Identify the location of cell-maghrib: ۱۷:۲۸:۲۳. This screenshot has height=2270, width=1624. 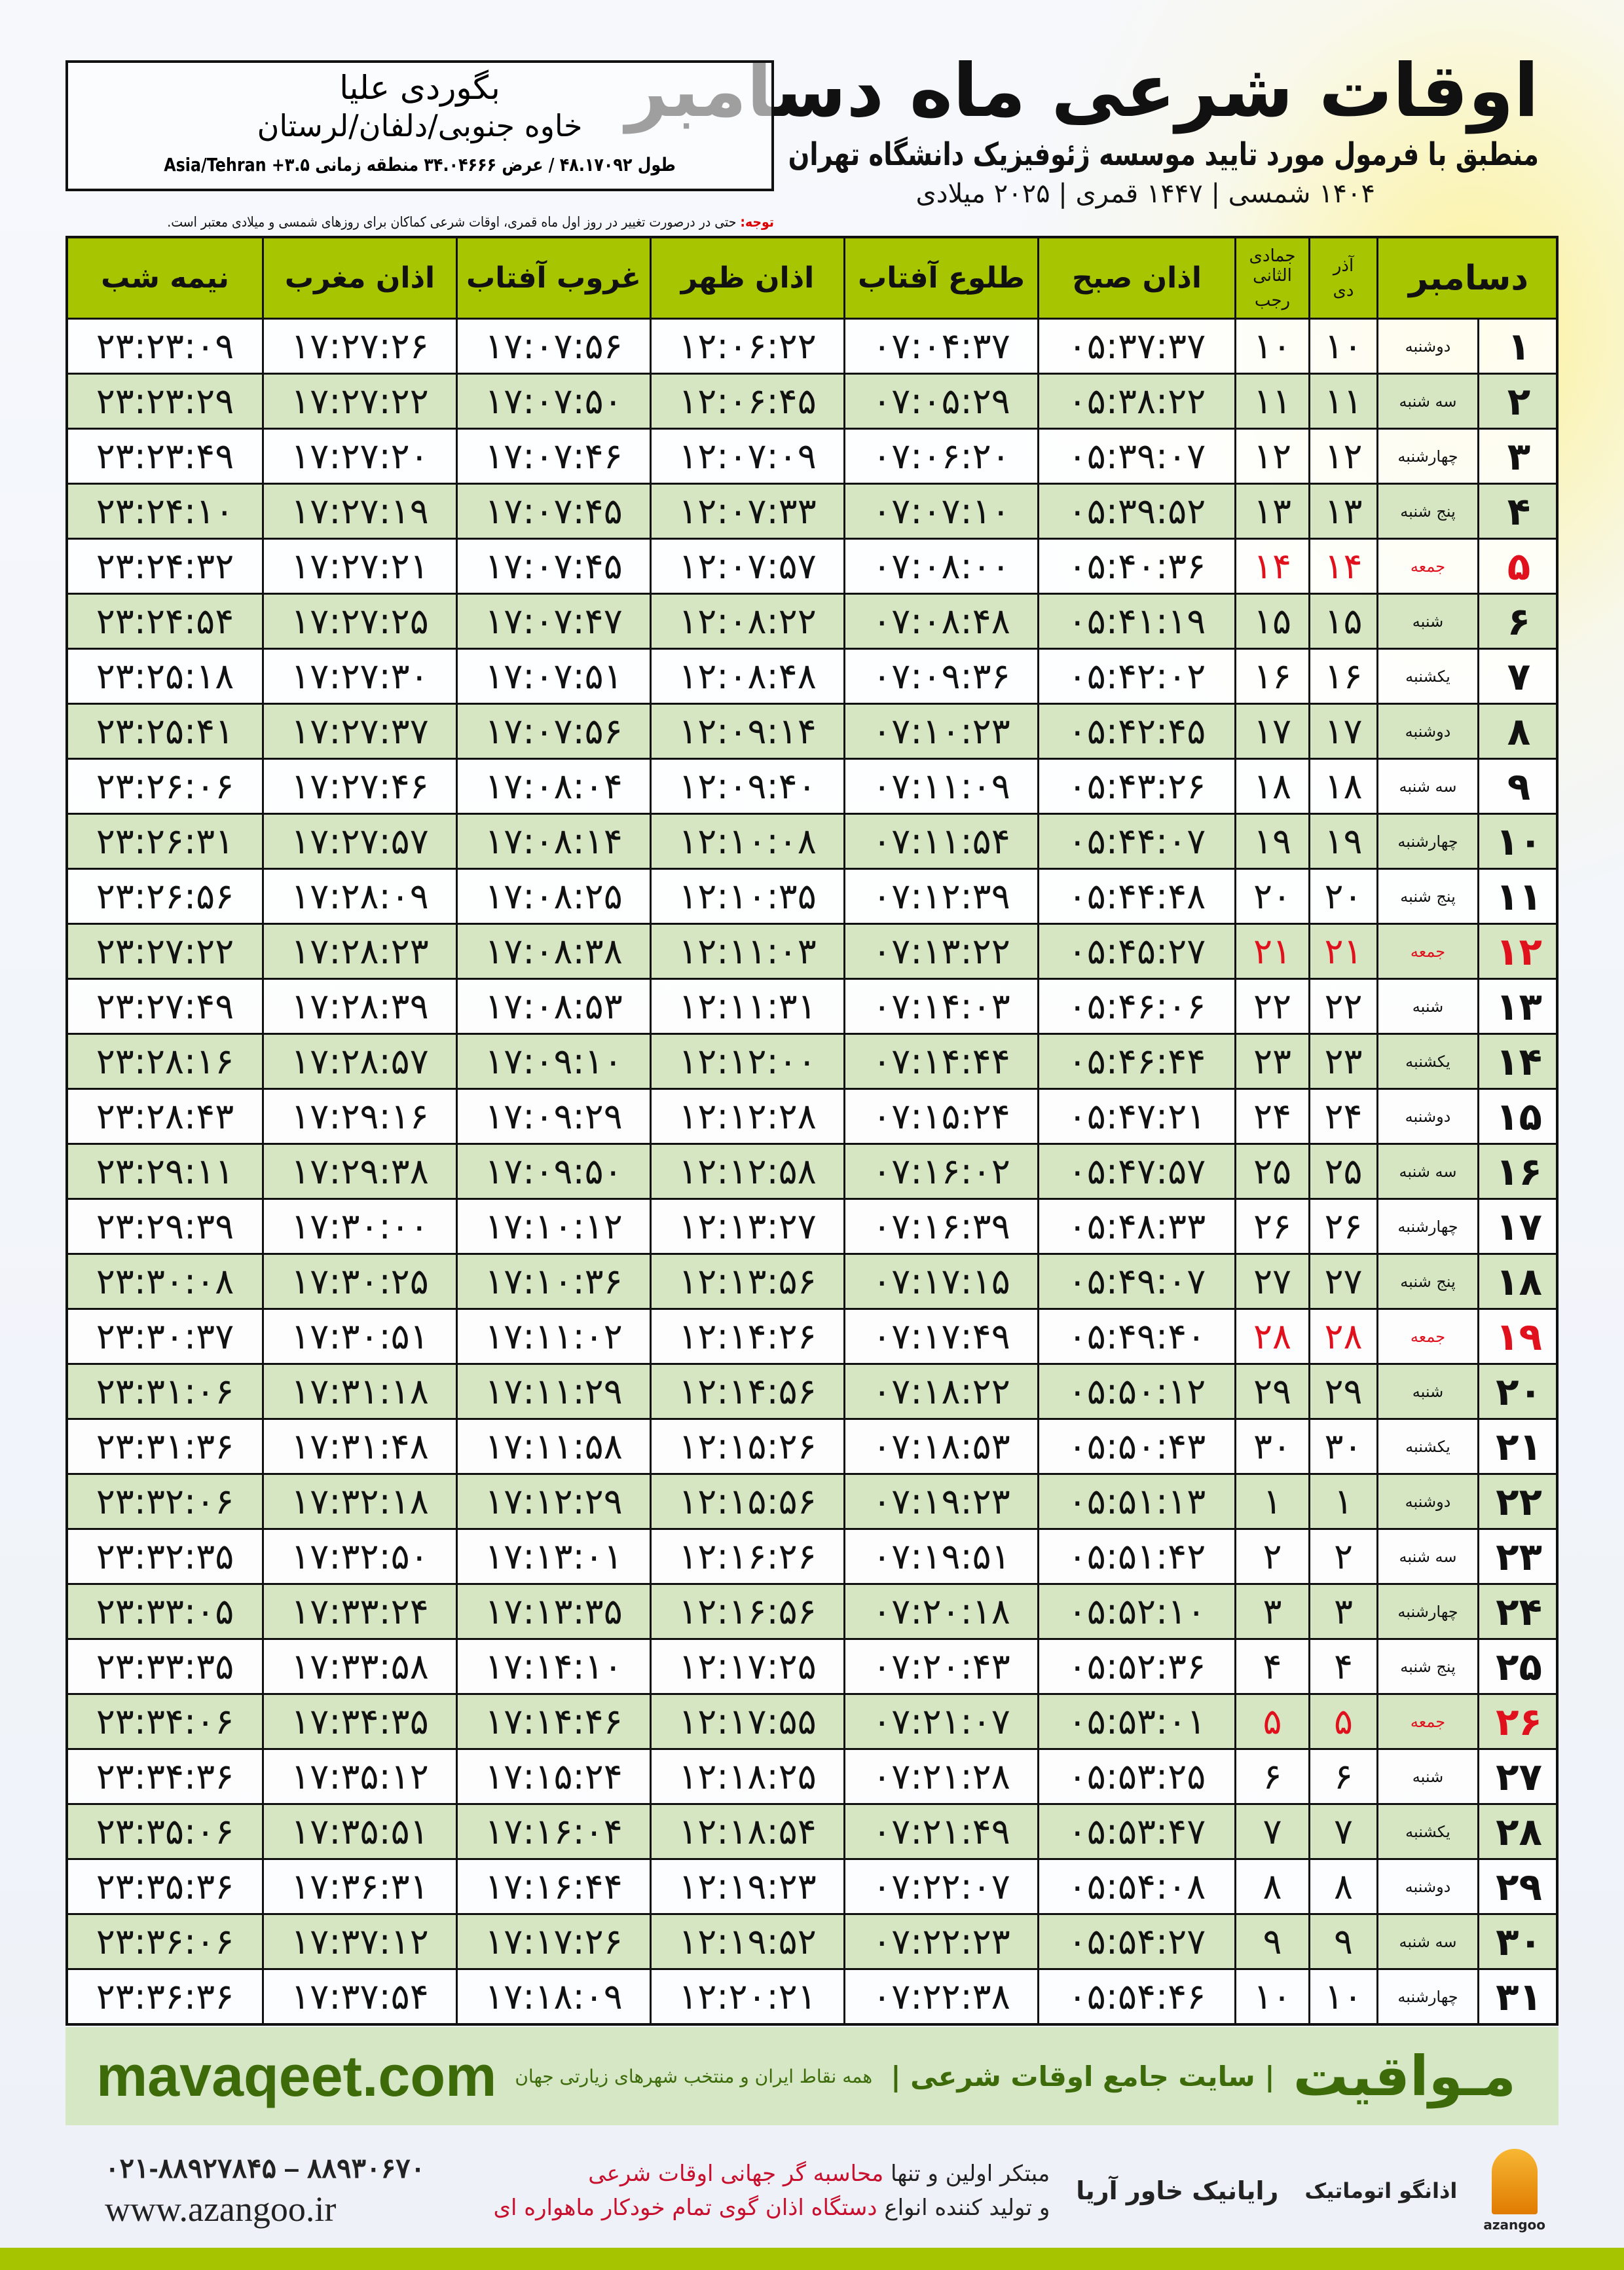
(359, 951).